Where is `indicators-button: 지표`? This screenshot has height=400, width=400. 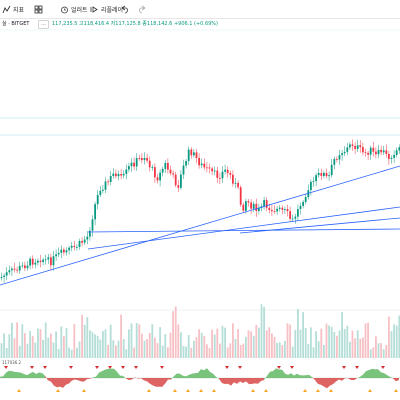 indicators-button: 지표 is located at coordinates (13, 9).